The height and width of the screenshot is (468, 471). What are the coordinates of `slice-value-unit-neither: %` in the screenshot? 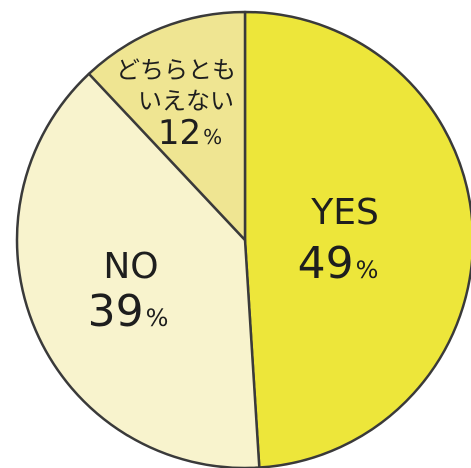 It's located at (212, 137).